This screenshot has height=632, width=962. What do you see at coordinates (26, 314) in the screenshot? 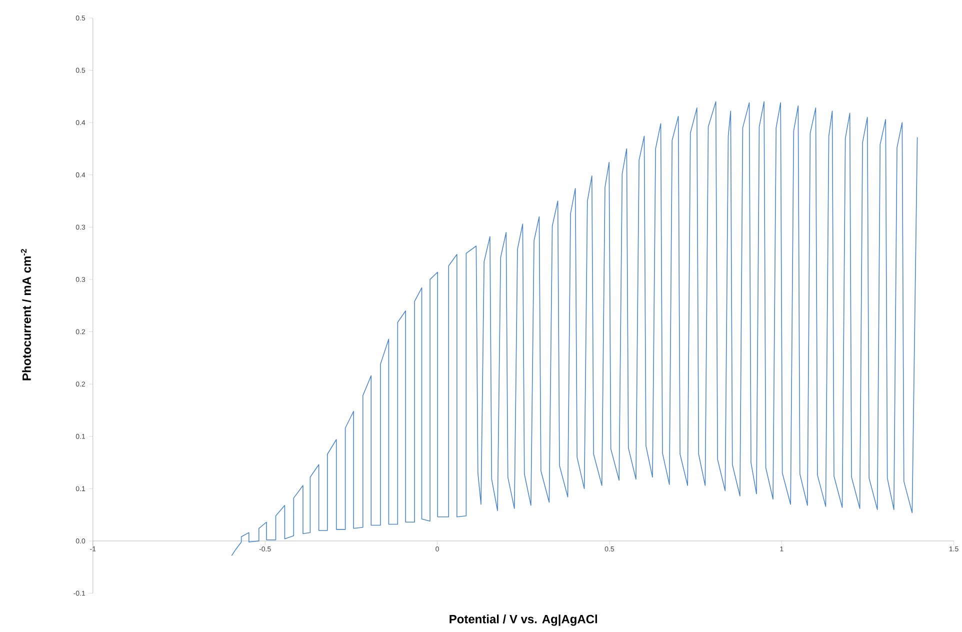
I see `y-axis-title: Photocurrent / mA cm$^{-2}$` at bounding box center [26, 314].